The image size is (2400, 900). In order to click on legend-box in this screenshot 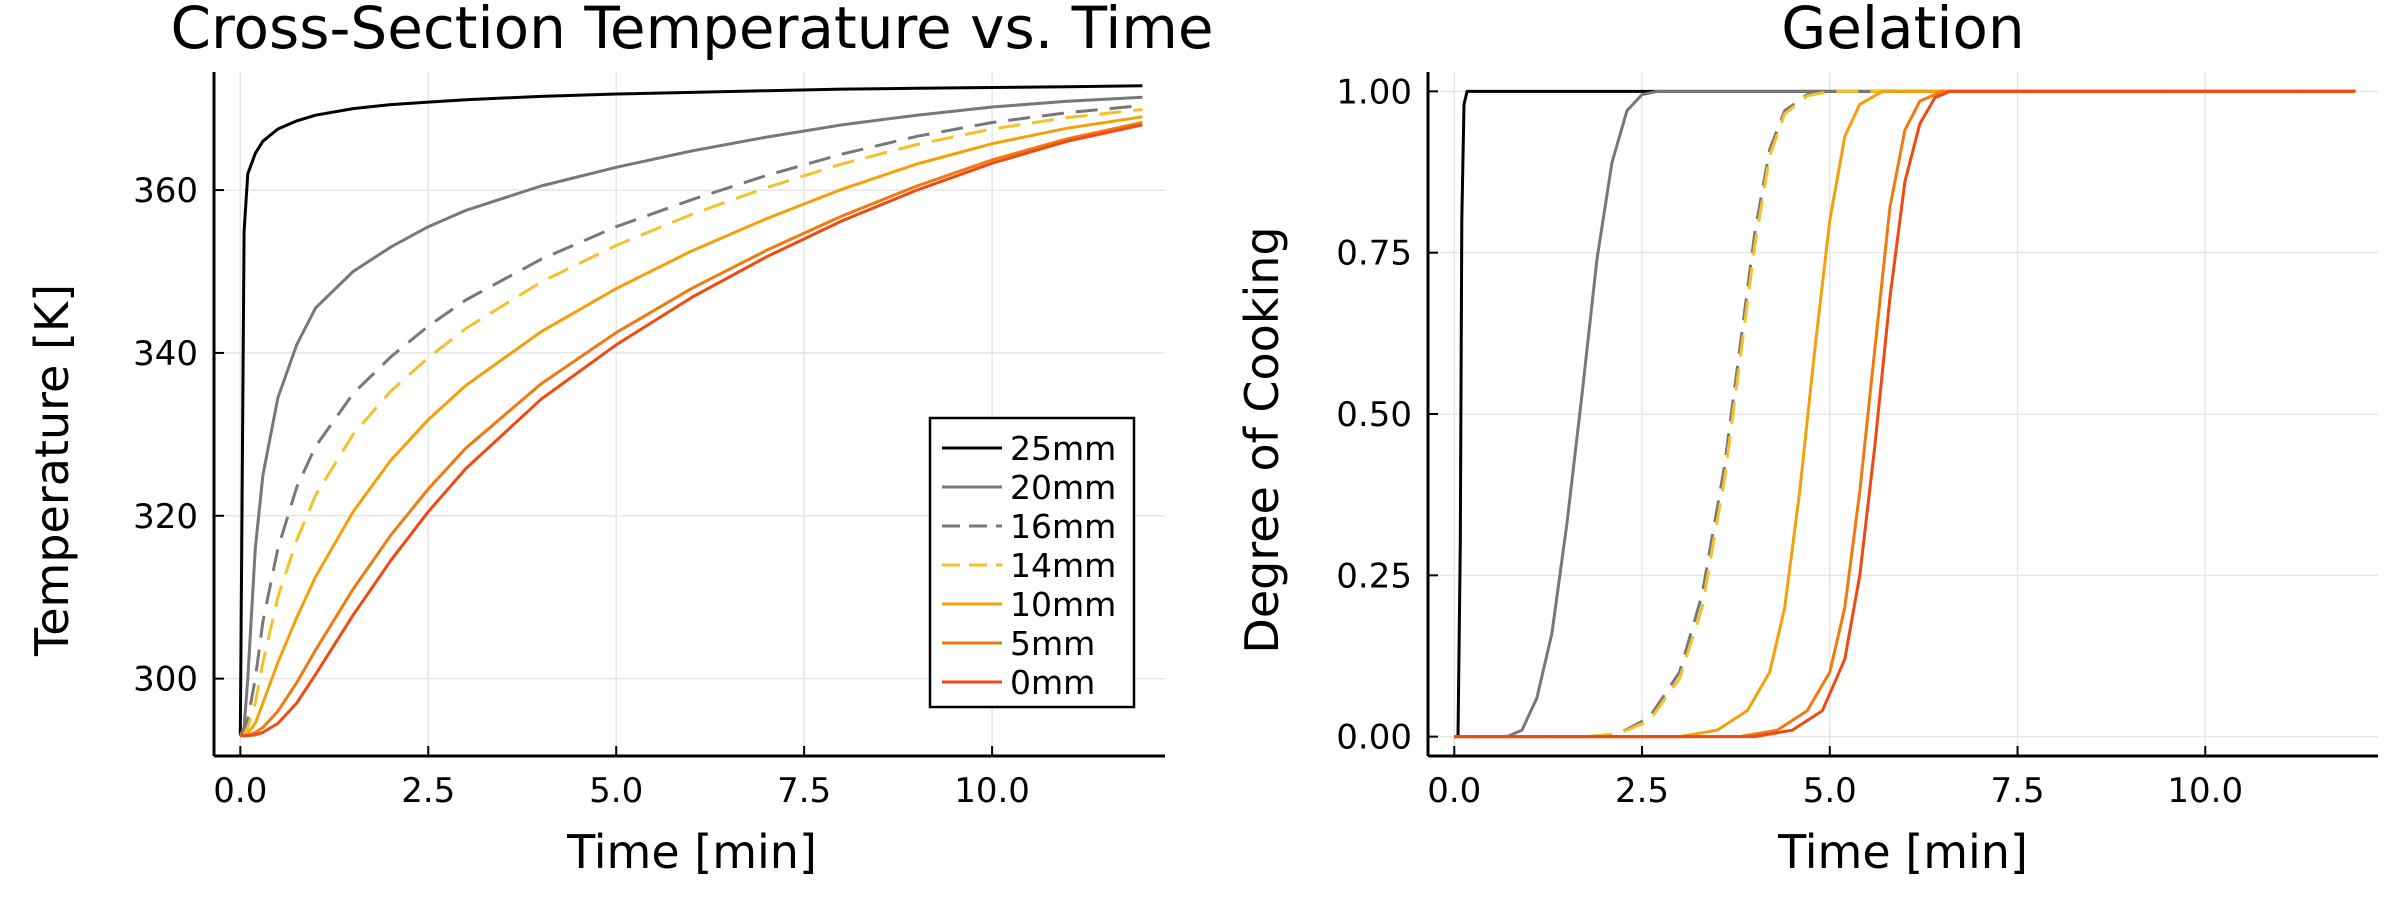, I will do `click(1032, 562)`.